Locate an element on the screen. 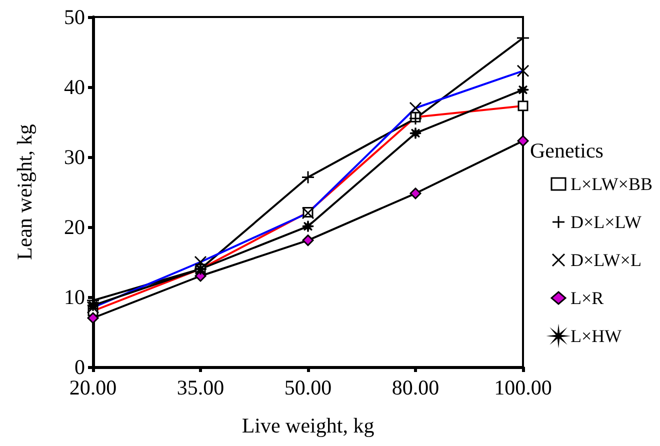 The image size is (660, 446). x-axis-title: Live weight, kg is located at coordinates (308, 426).